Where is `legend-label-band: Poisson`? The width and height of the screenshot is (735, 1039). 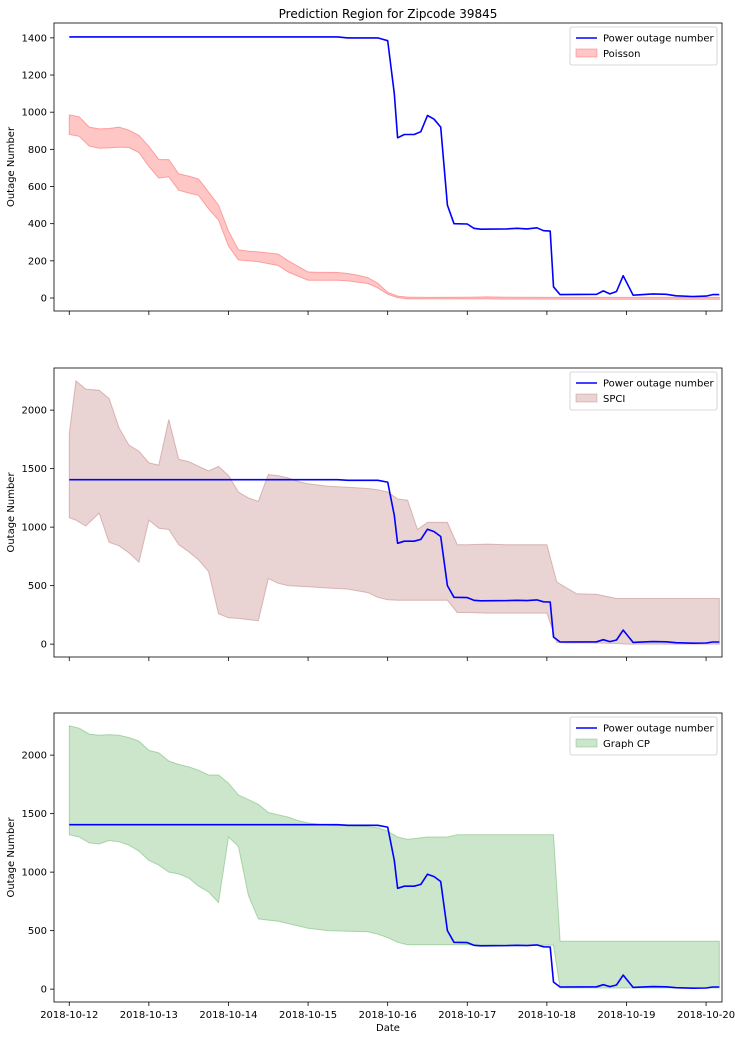 legend-label-band: Poisson is located at coordinates (621, 54).